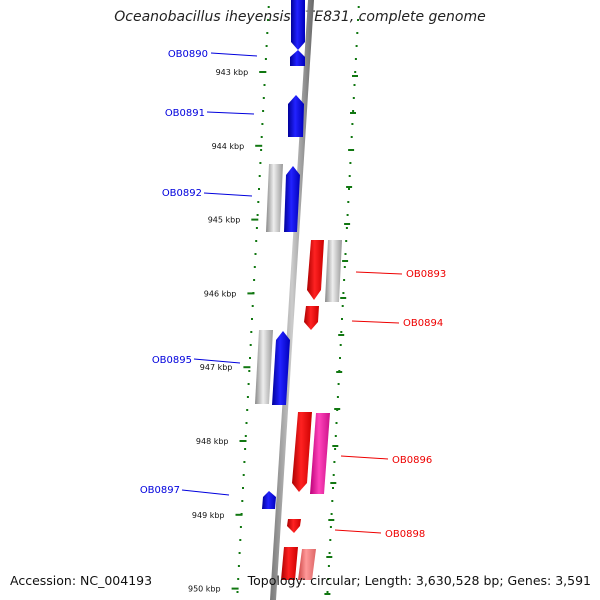 This screenshot has height=600, width=600. What do you see at coordinates (274, 198) in the screenshot?
I see `gene-ob0892-gray` at bounding box center [274, 198].